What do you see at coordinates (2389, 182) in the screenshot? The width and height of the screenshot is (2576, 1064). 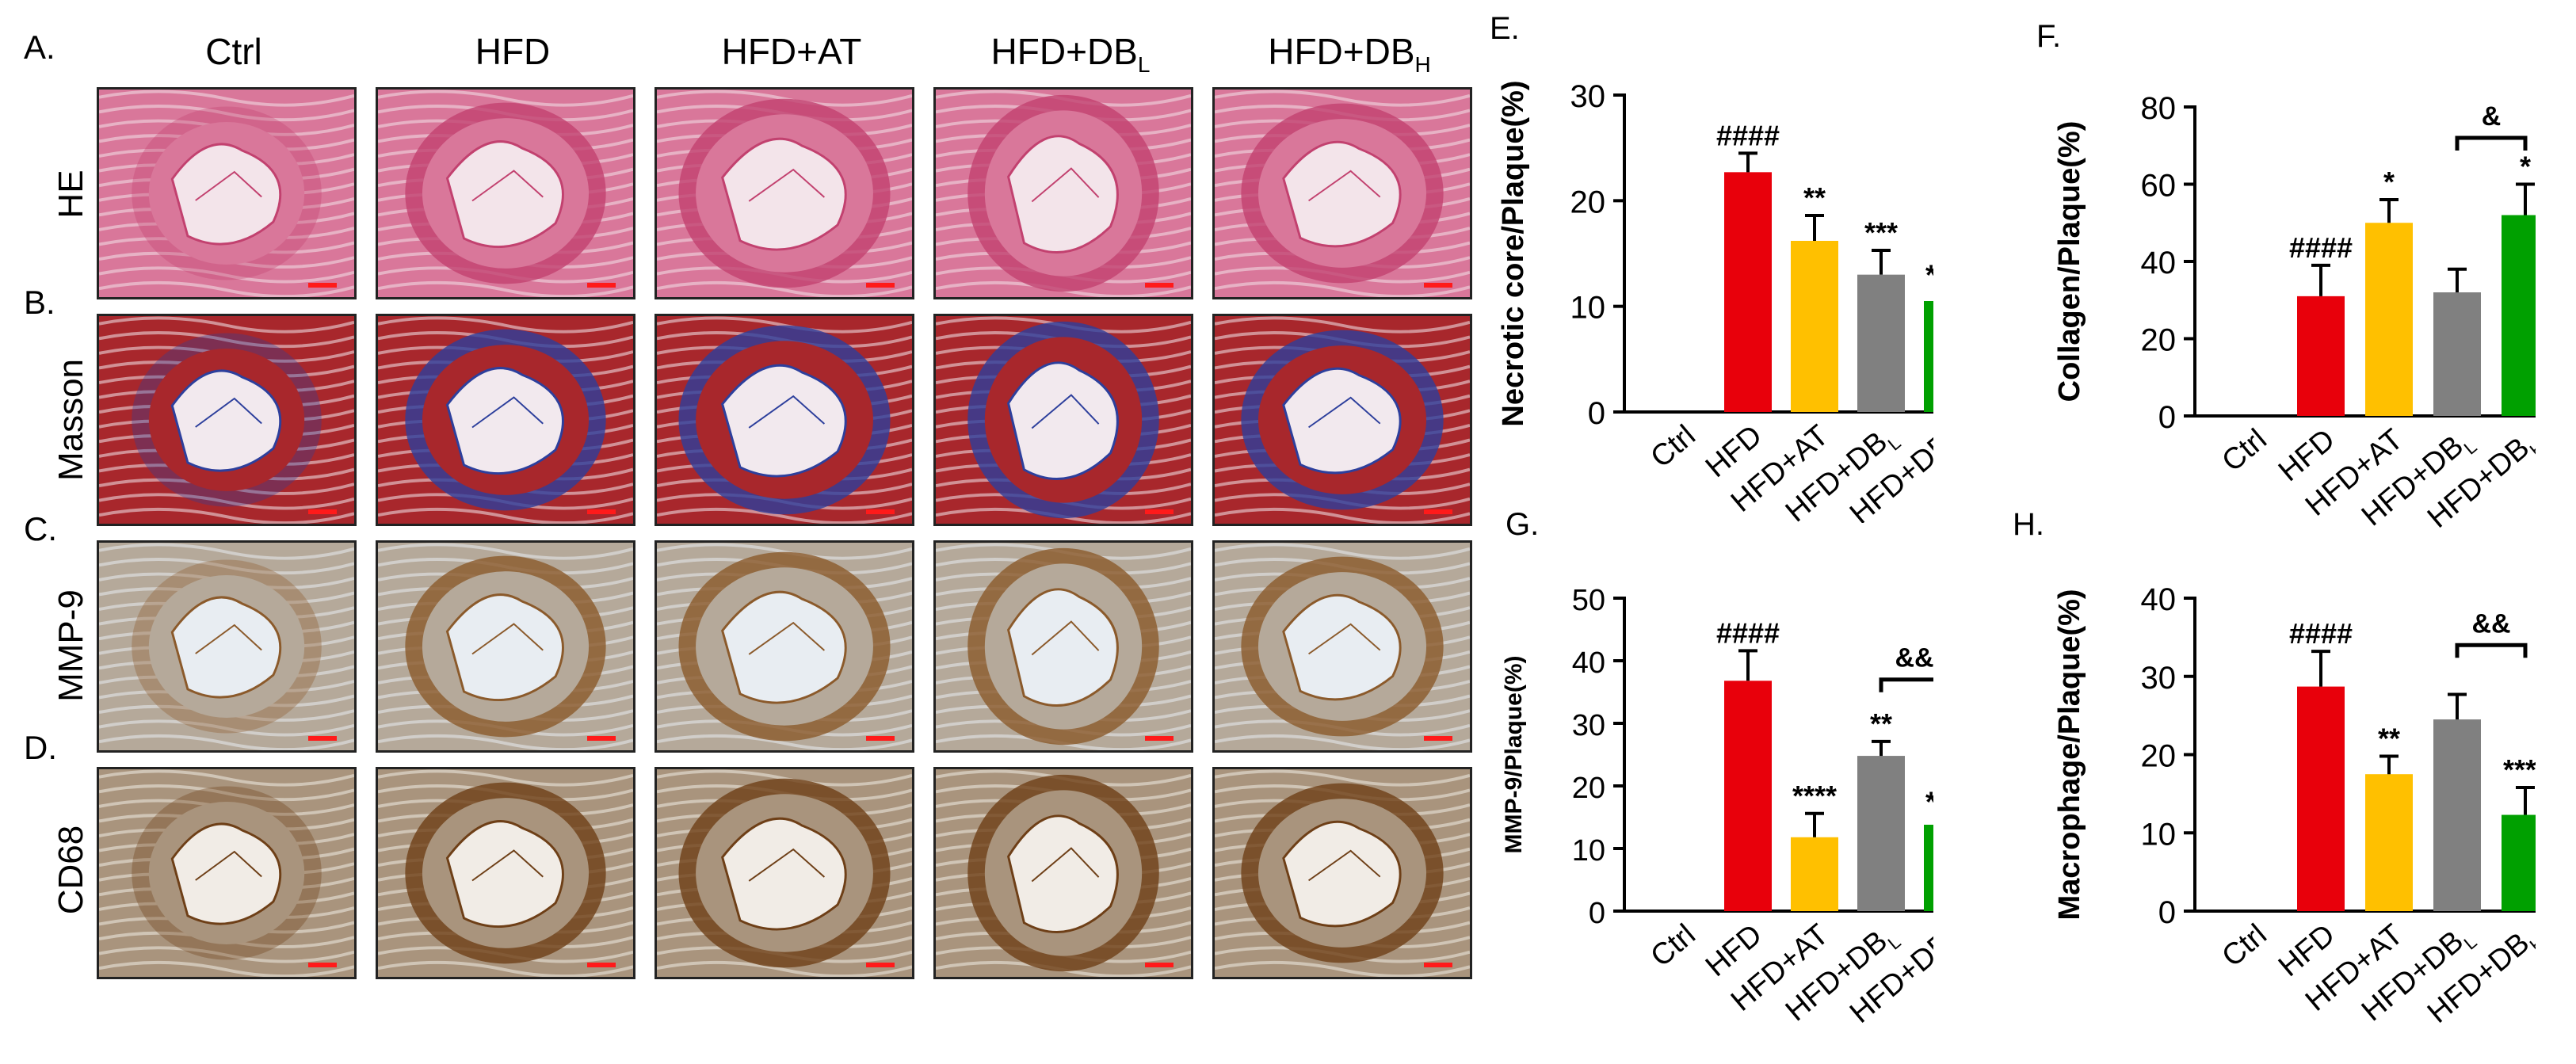 I see `significance-label: *` at bounding box center [2389, 182].